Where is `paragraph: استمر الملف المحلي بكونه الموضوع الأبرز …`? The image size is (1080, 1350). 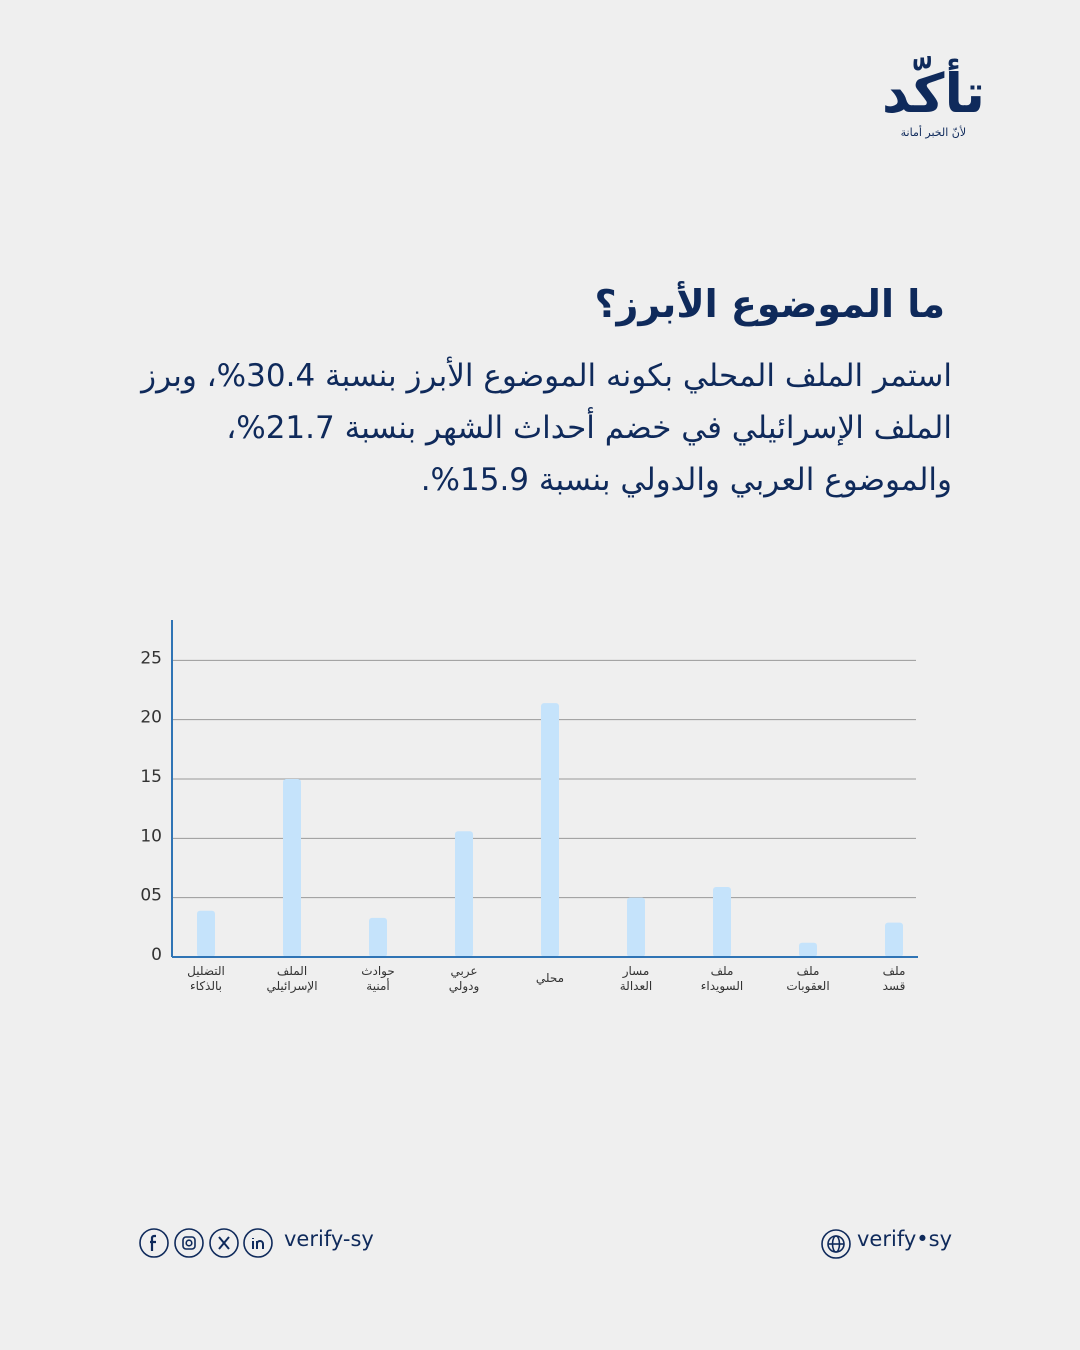
paragraph: استمر الملف المحلي بكونه الموضوع الأبرز … is located at coordinates (546, 428).